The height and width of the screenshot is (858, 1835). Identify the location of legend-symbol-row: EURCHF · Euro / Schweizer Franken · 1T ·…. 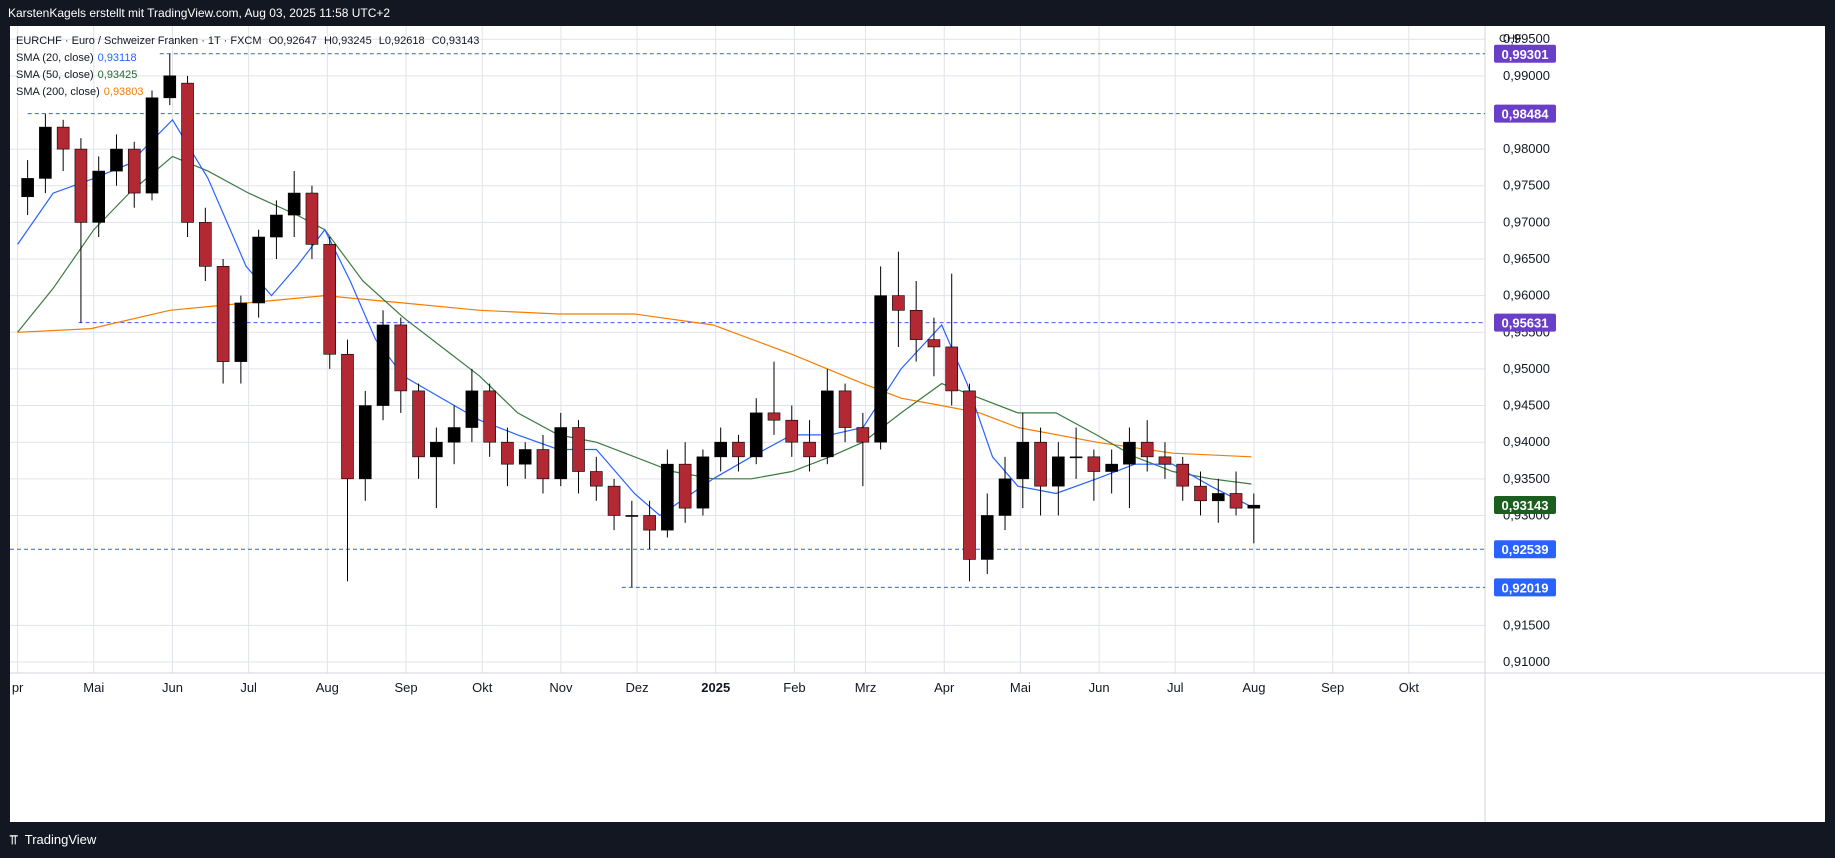
(247, 41).